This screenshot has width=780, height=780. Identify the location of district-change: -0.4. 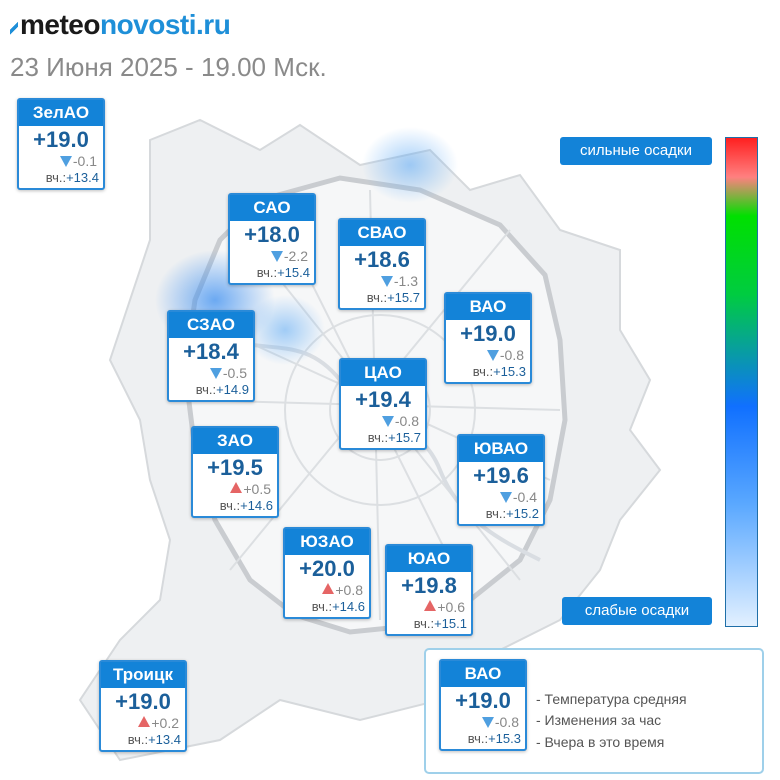
(501, 497).